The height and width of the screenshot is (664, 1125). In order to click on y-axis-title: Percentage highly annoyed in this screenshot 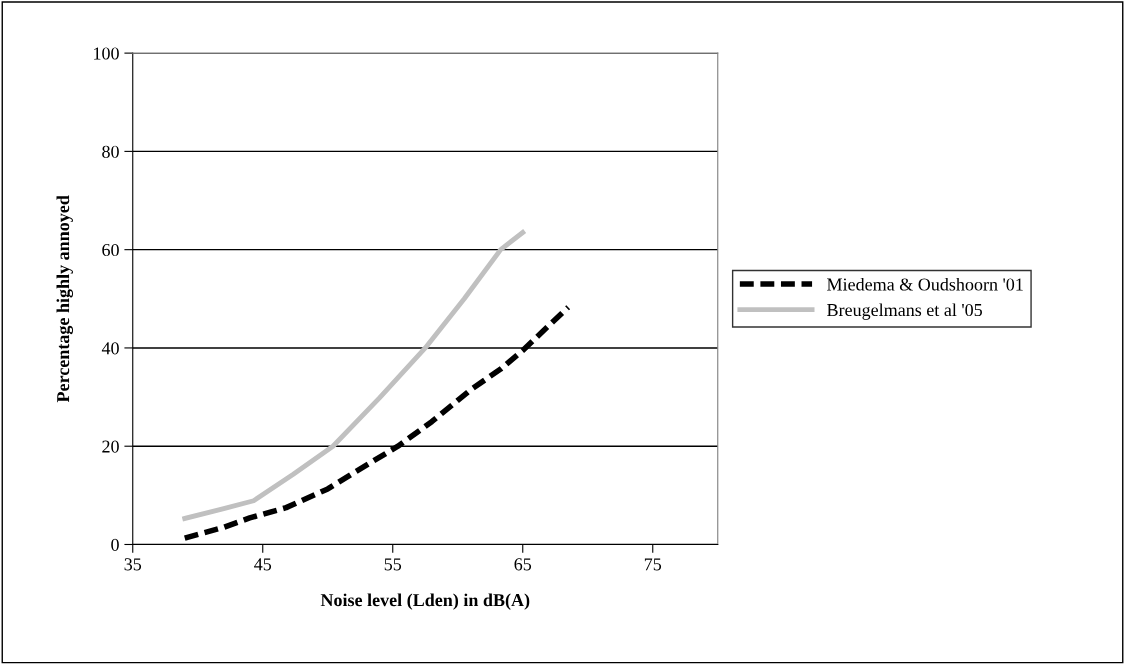, I will do `click(65, 299)`.